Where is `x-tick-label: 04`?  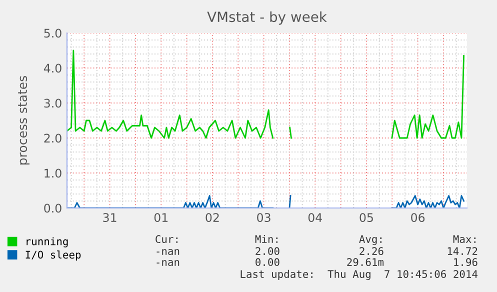
x-tick-label: 04 is located at coordinates (315, 217).